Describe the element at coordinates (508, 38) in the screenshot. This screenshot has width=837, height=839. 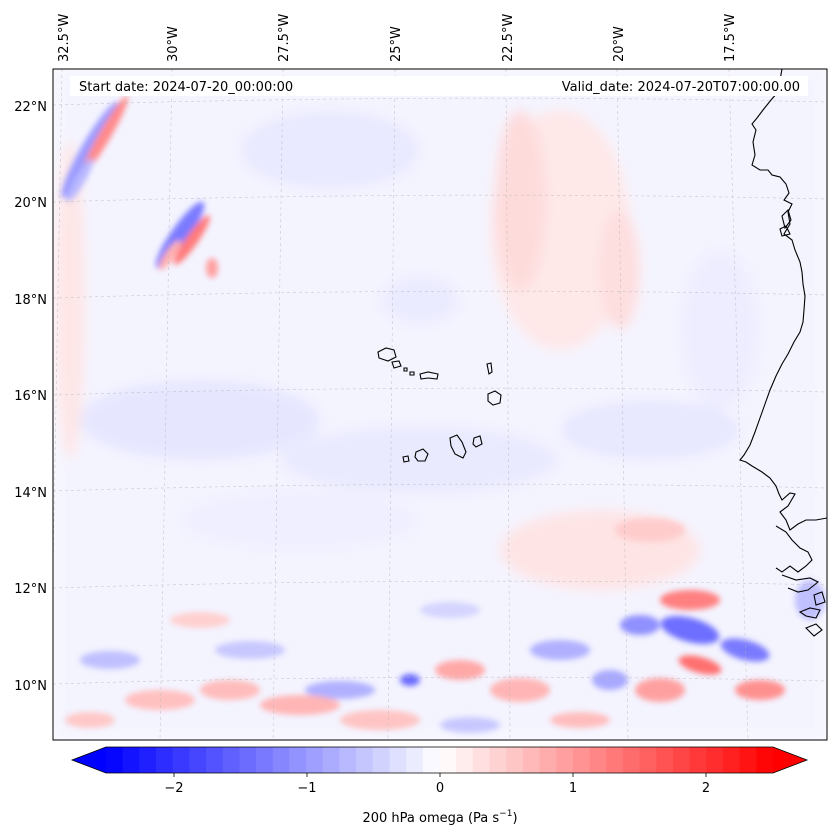
I see `lon-label: 22.5°W` at that location.